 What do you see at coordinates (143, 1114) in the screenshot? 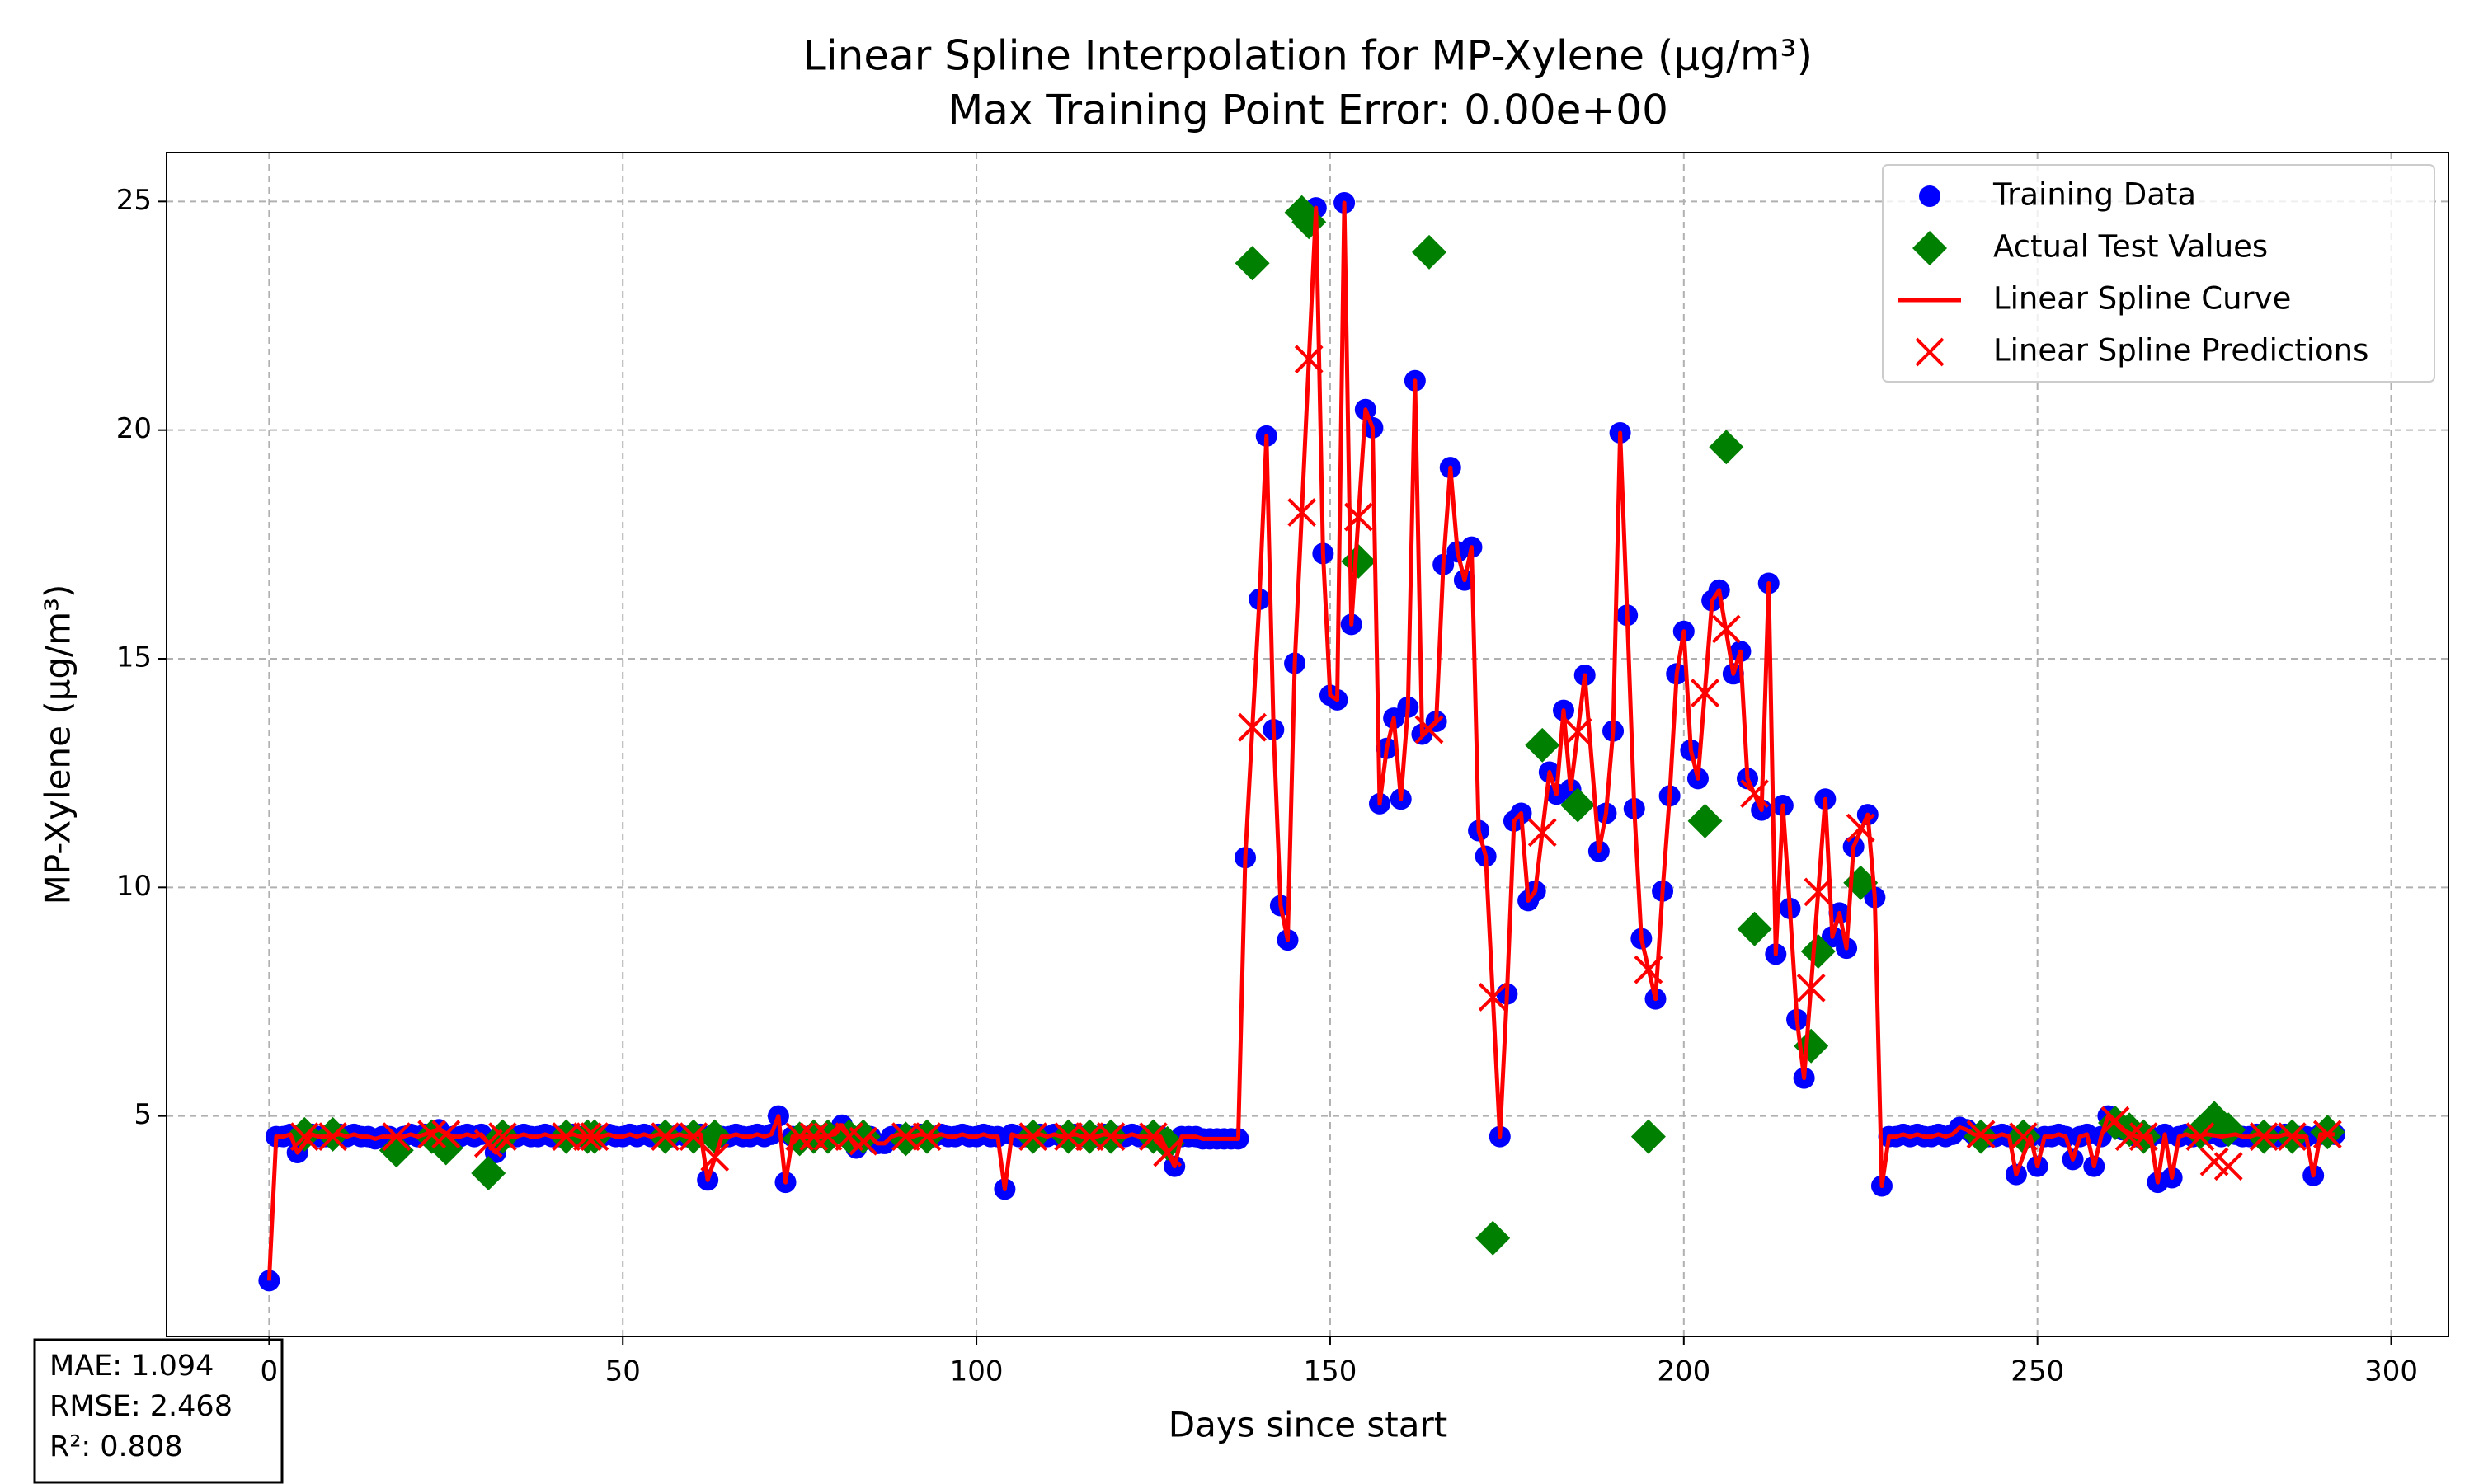
I see `y-tick-label: 5` at bounding box center [143, 1114].